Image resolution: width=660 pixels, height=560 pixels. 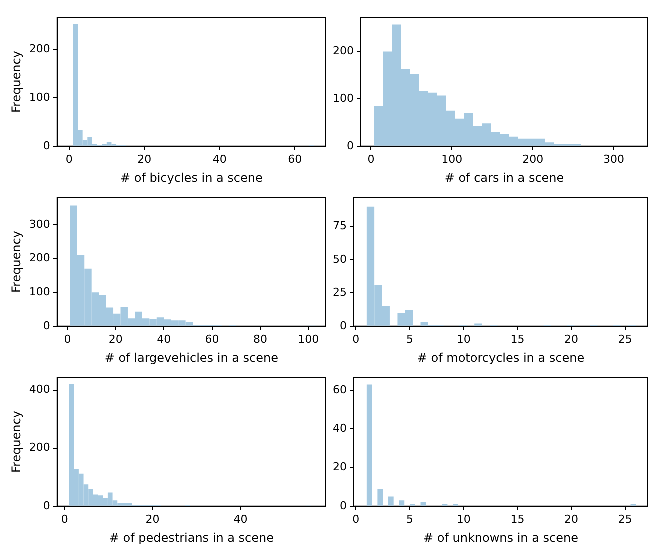 What do you see at coordinates (191, 537) in the screenshot?
I see `x-axis-title: # of pedestrians in a scene` at bounding box center [191, 537].